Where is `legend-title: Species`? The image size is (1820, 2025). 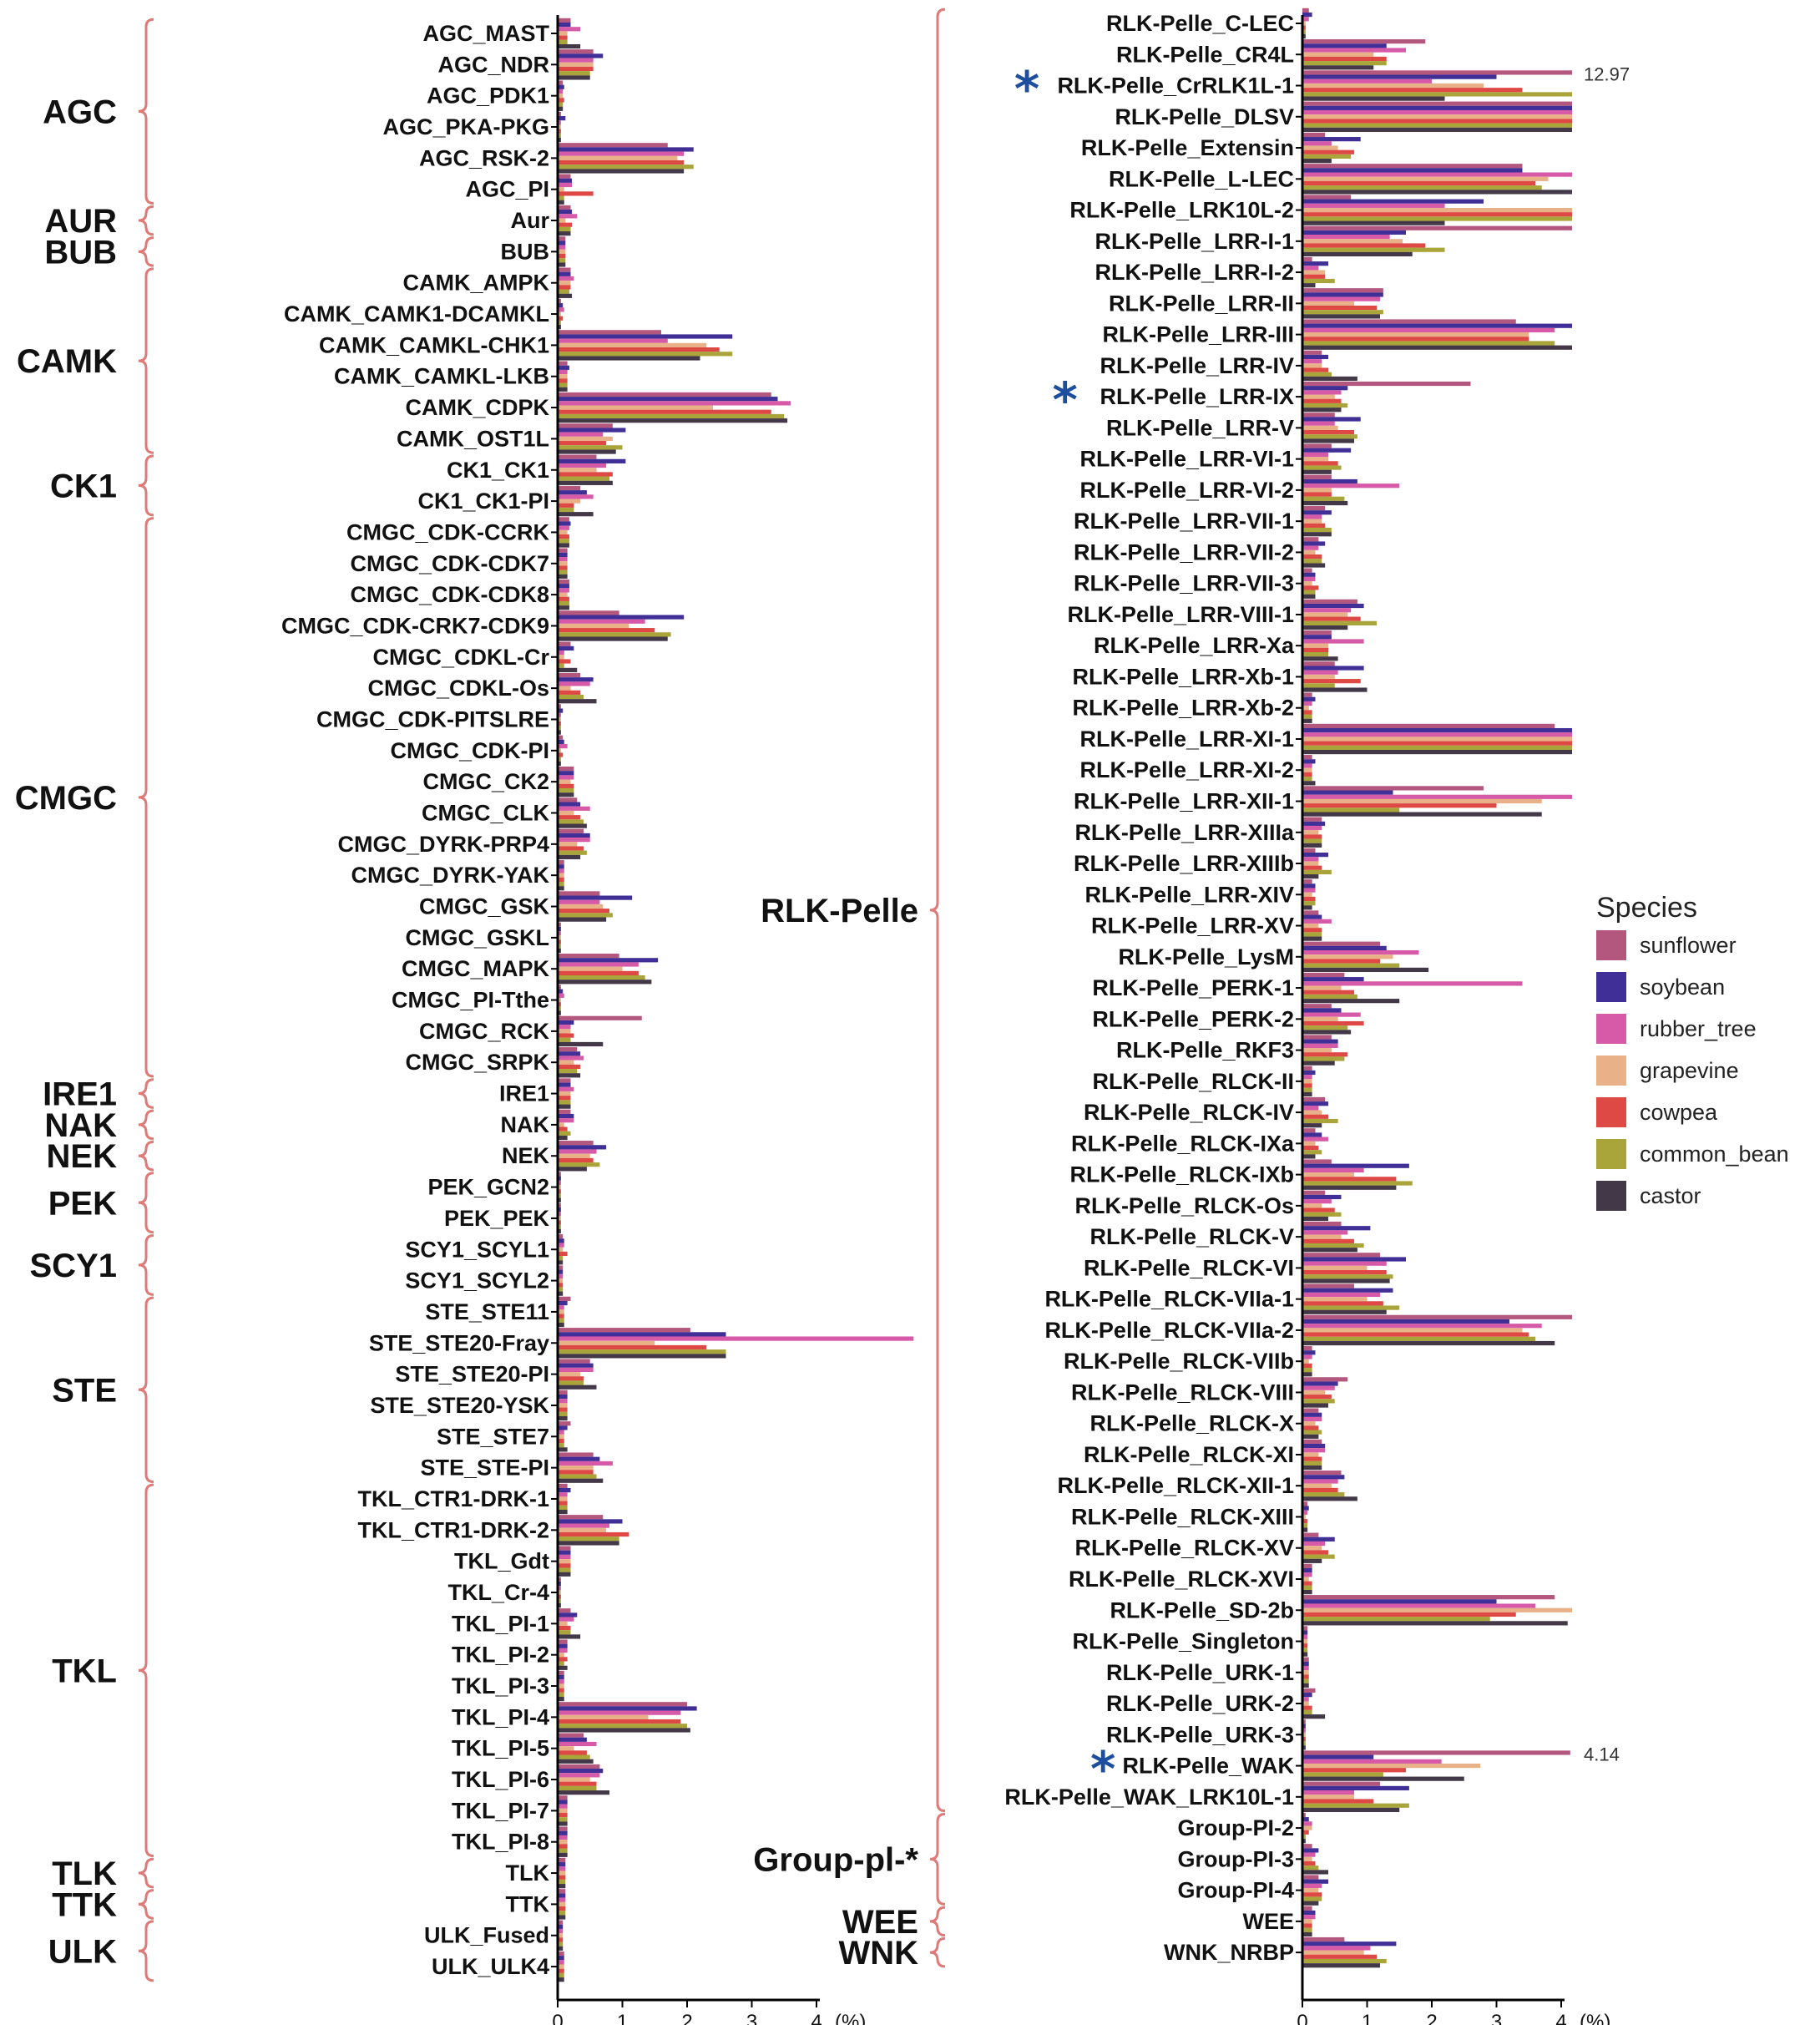
legend-title: Species is located at coordinates (1646, 908).